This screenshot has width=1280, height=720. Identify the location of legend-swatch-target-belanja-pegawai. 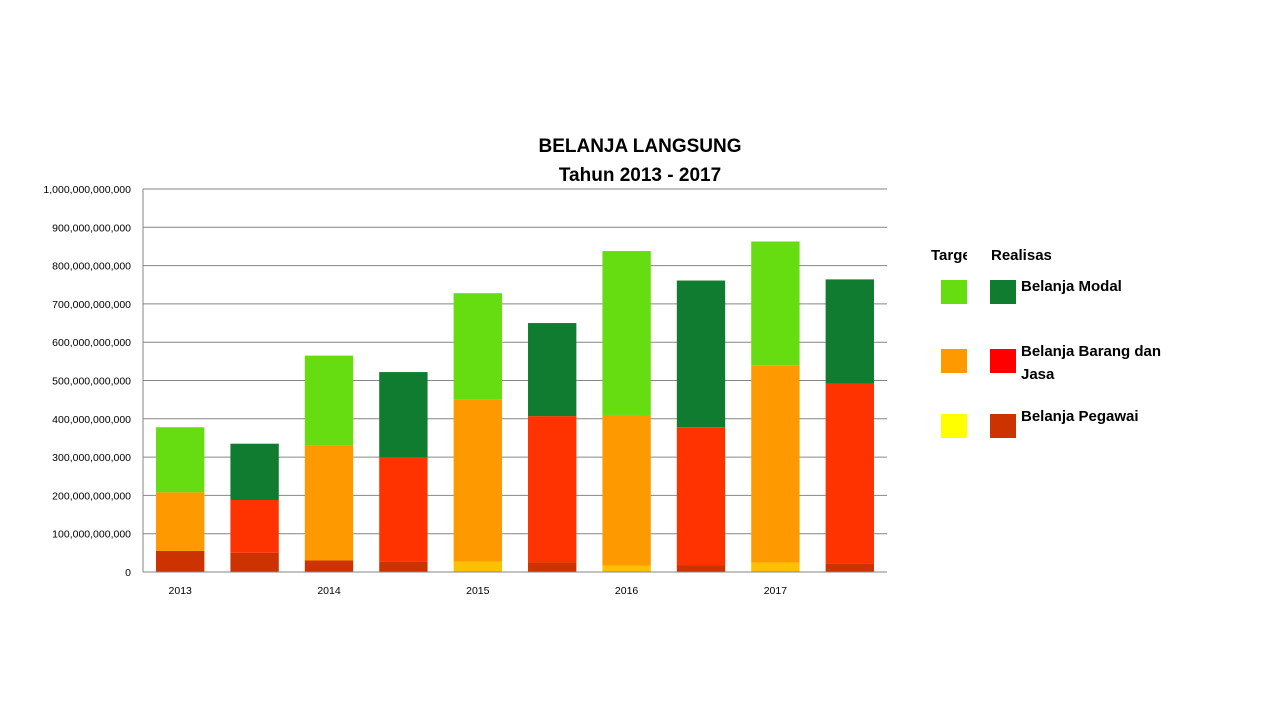
(954, 426).